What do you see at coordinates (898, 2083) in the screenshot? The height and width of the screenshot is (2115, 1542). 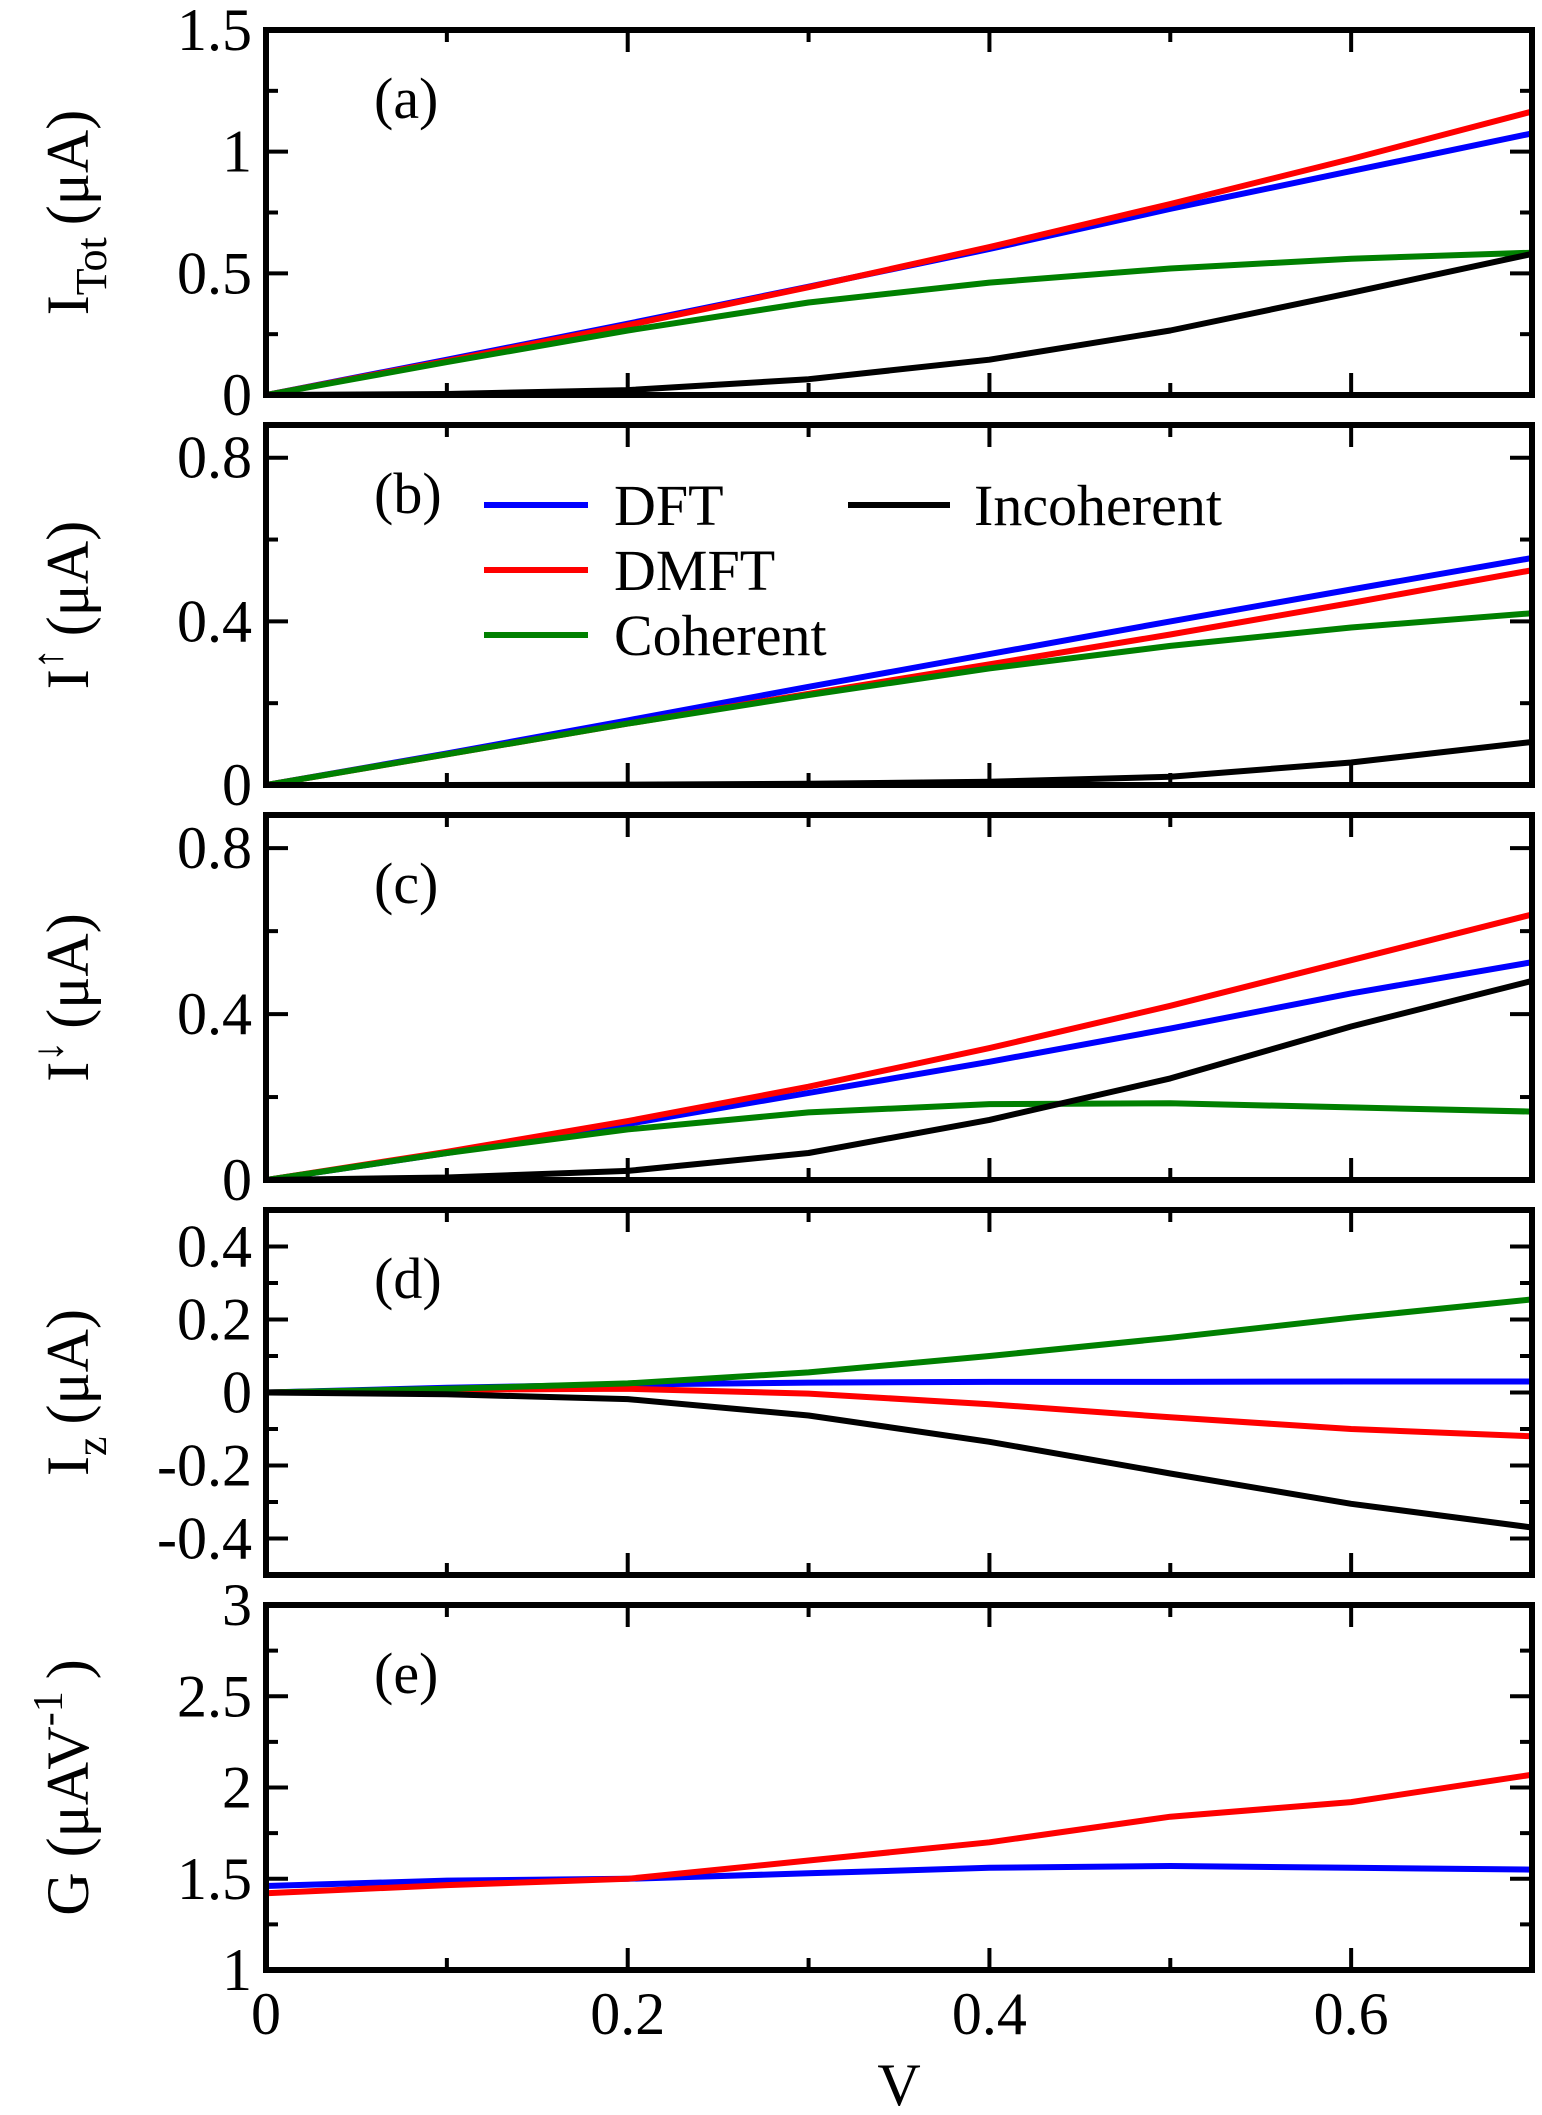 I see `x-axis-label: V` at bounding box center [898, 2083].